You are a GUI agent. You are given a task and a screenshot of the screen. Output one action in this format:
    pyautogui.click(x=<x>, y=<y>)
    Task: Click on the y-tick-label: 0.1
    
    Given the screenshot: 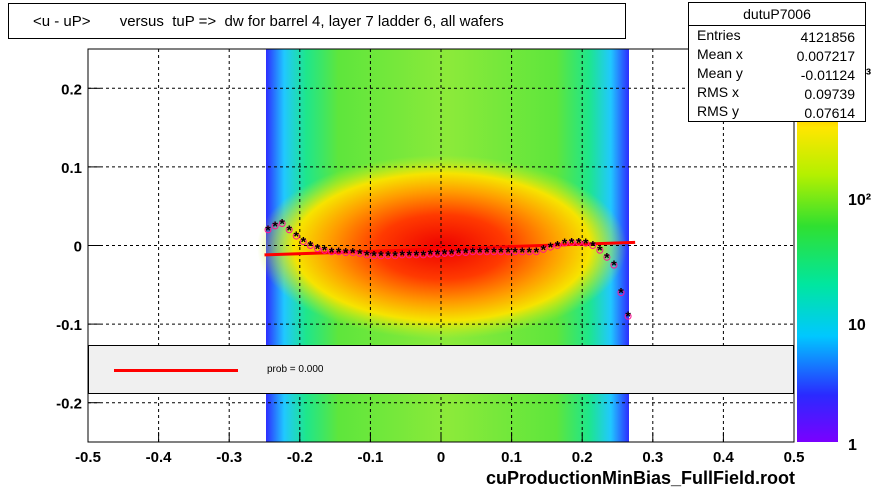 What is the action you would take?
    pyautogui.click(x=71, y=168)
    